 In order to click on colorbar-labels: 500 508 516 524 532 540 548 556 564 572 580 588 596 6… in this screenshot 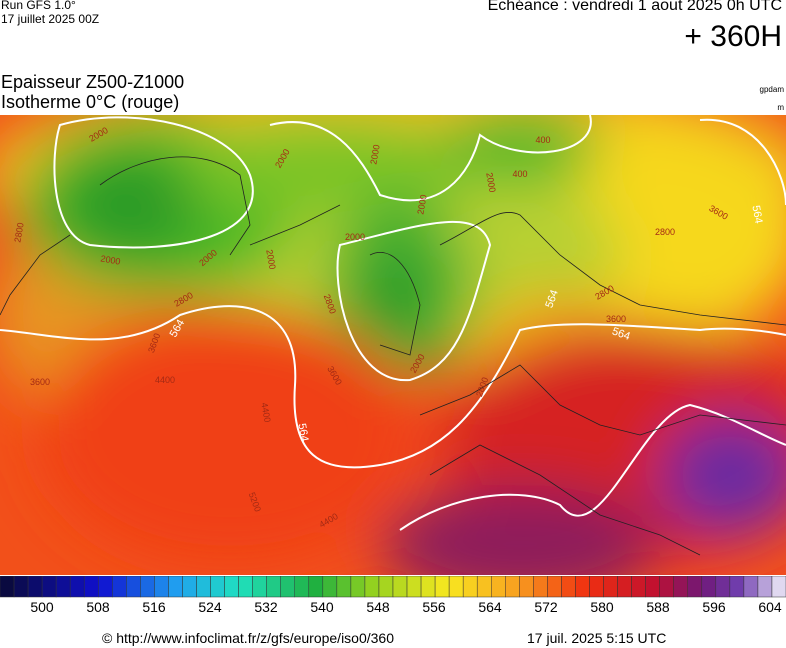, I will do `click(393, 609)`.